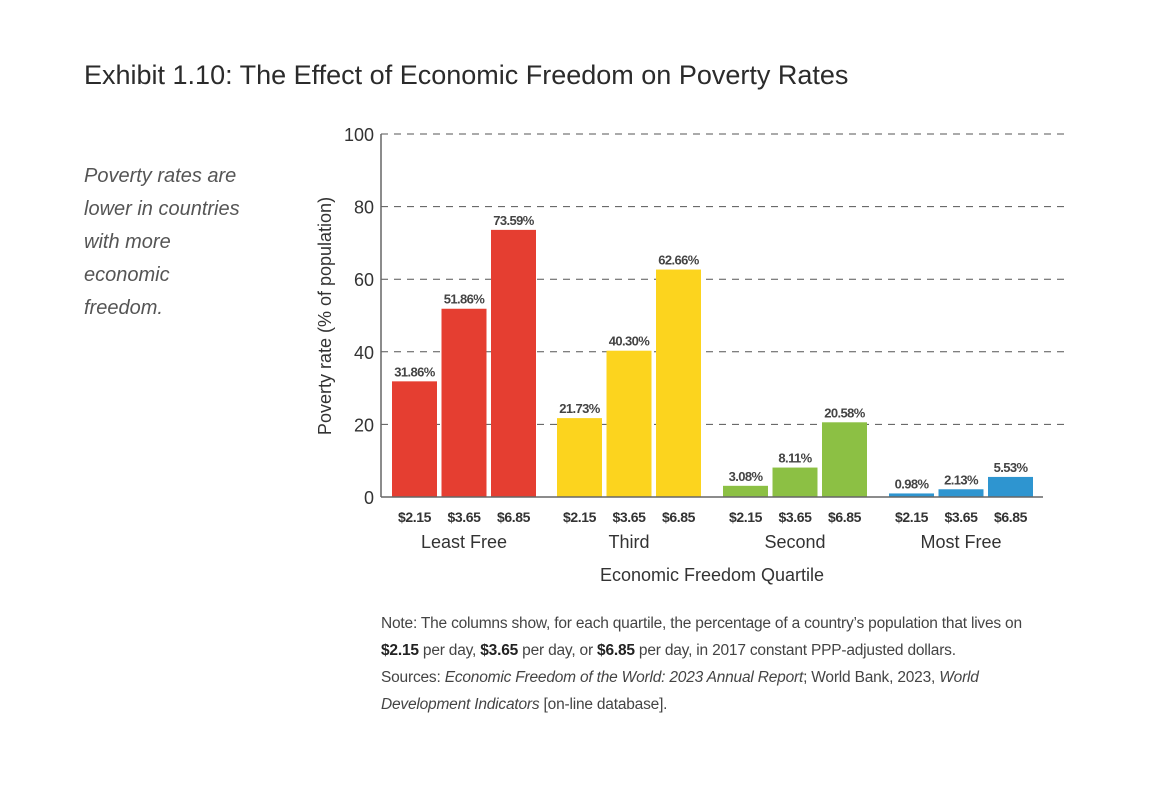  Describe the element at coordinates (325, 316) in the screenshot. I see `y-axis-title: Poverty rate (% of population)` at that location.